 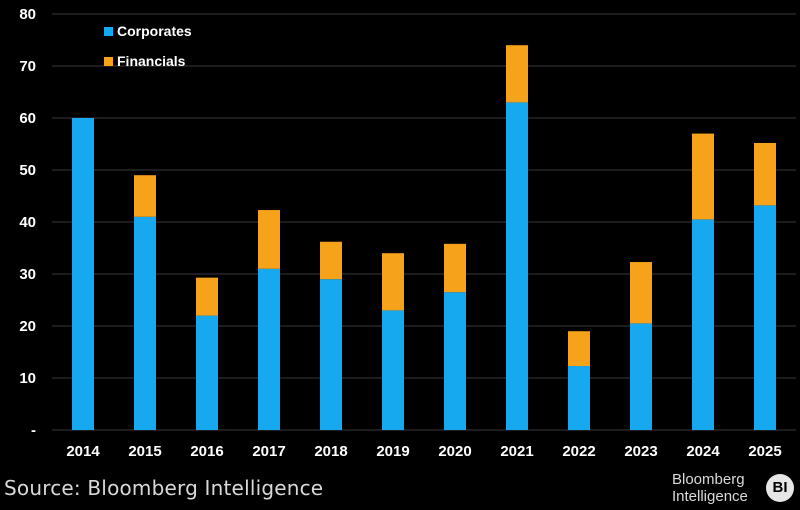 I want to click on x-tick-label: 2020, so click(x=454, y=451).